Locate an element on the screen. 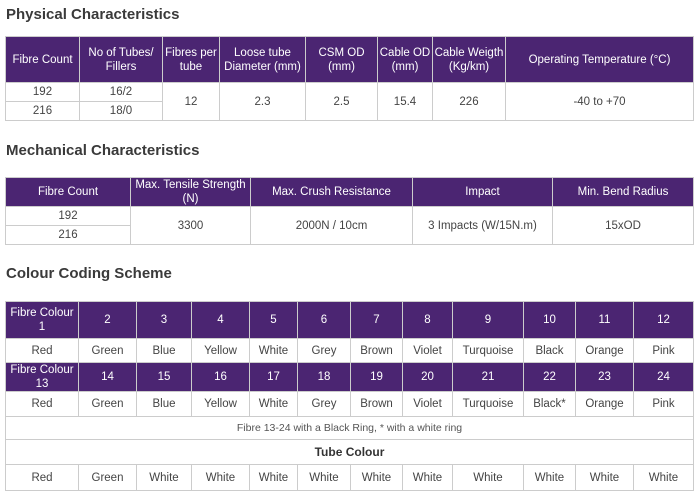 This screenshot has height=491, width=699. tensile-cell: 3300 is located at coordinates (190, 225).